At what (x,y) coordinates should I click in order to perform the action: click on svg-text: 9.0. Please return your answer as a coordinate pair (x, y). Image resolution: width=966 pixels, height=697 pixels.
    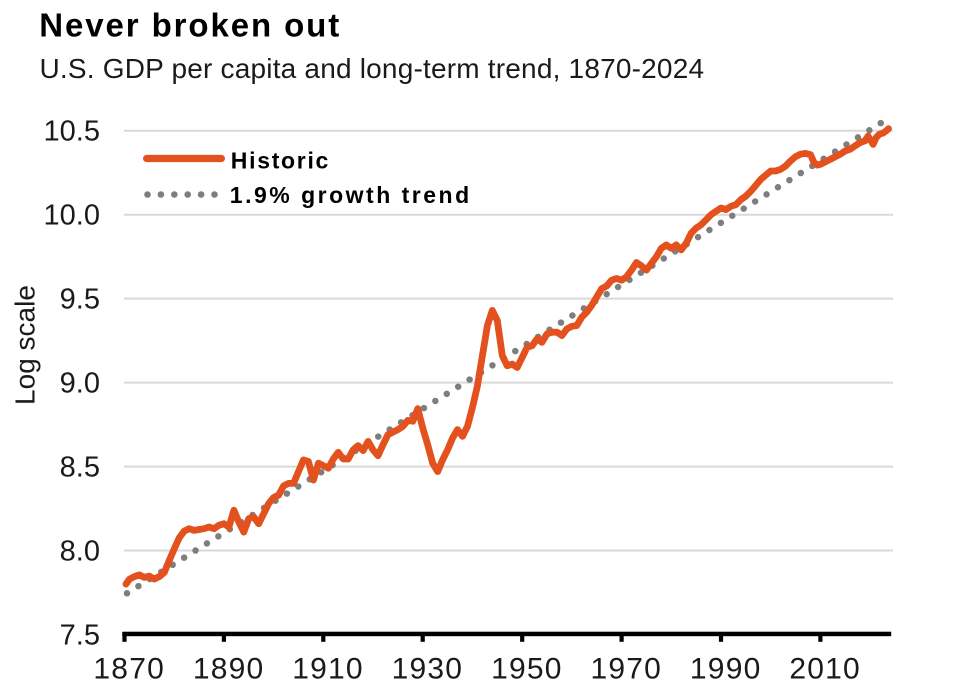
    Looking at the image, I should click on (80, 384).